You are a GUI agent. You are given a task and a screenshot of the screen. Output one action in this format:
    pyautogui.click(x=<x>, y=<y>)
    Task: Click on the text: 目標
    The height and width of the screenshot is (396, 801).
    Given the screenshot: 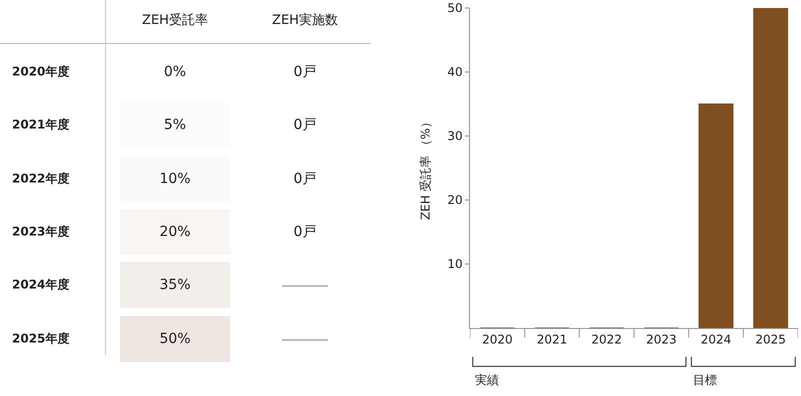 What is the action you would take?
    pyautogui.click(x=705, y=380)
    